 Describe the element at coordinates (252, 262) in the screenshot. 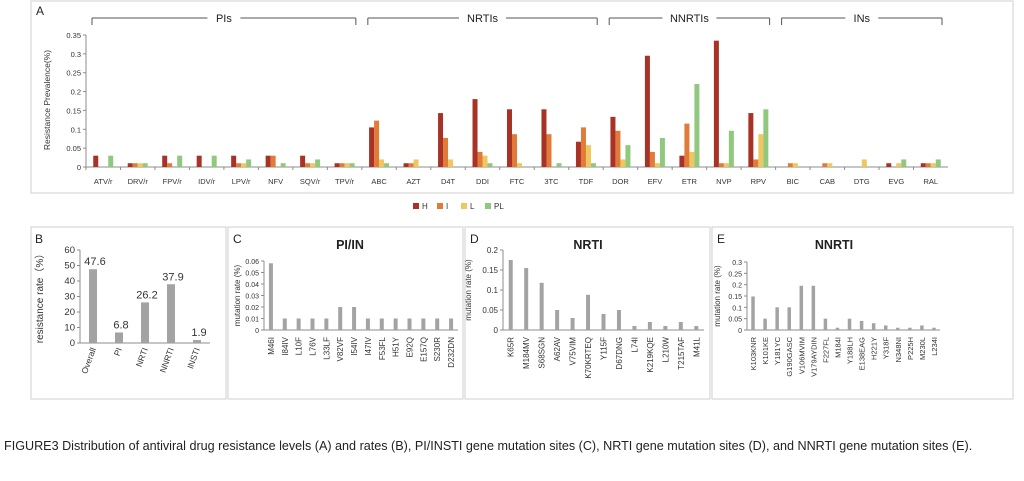

I see `panel-c-y-tick-label: 0.06` at that location.